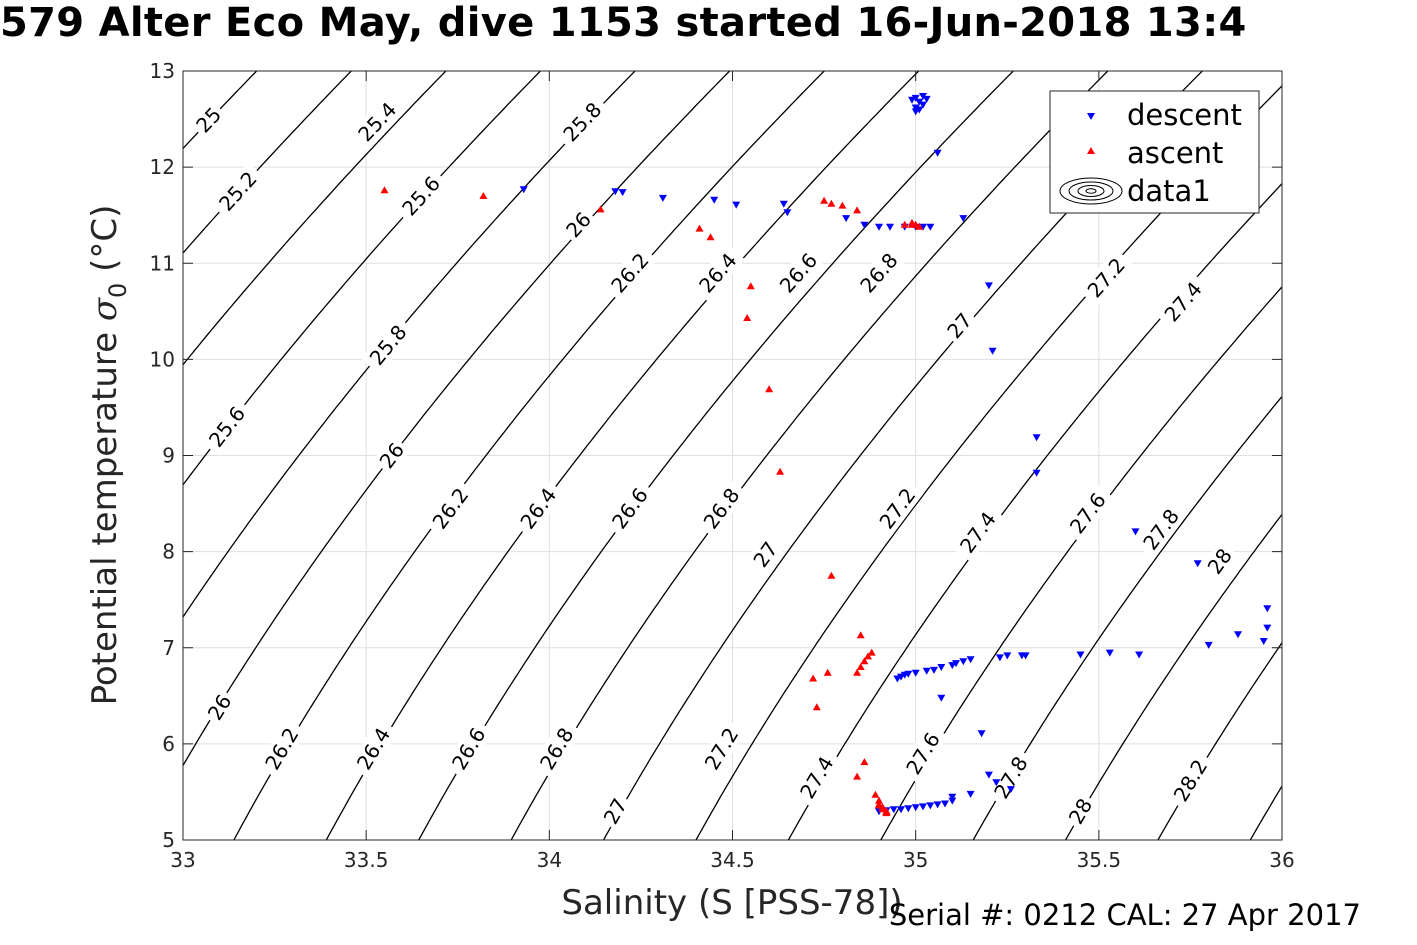  What do you see at coordinates (1184, 115) in the screenshot?
I see `legend-descent-label: descent` at bounding box center [1184, 115].